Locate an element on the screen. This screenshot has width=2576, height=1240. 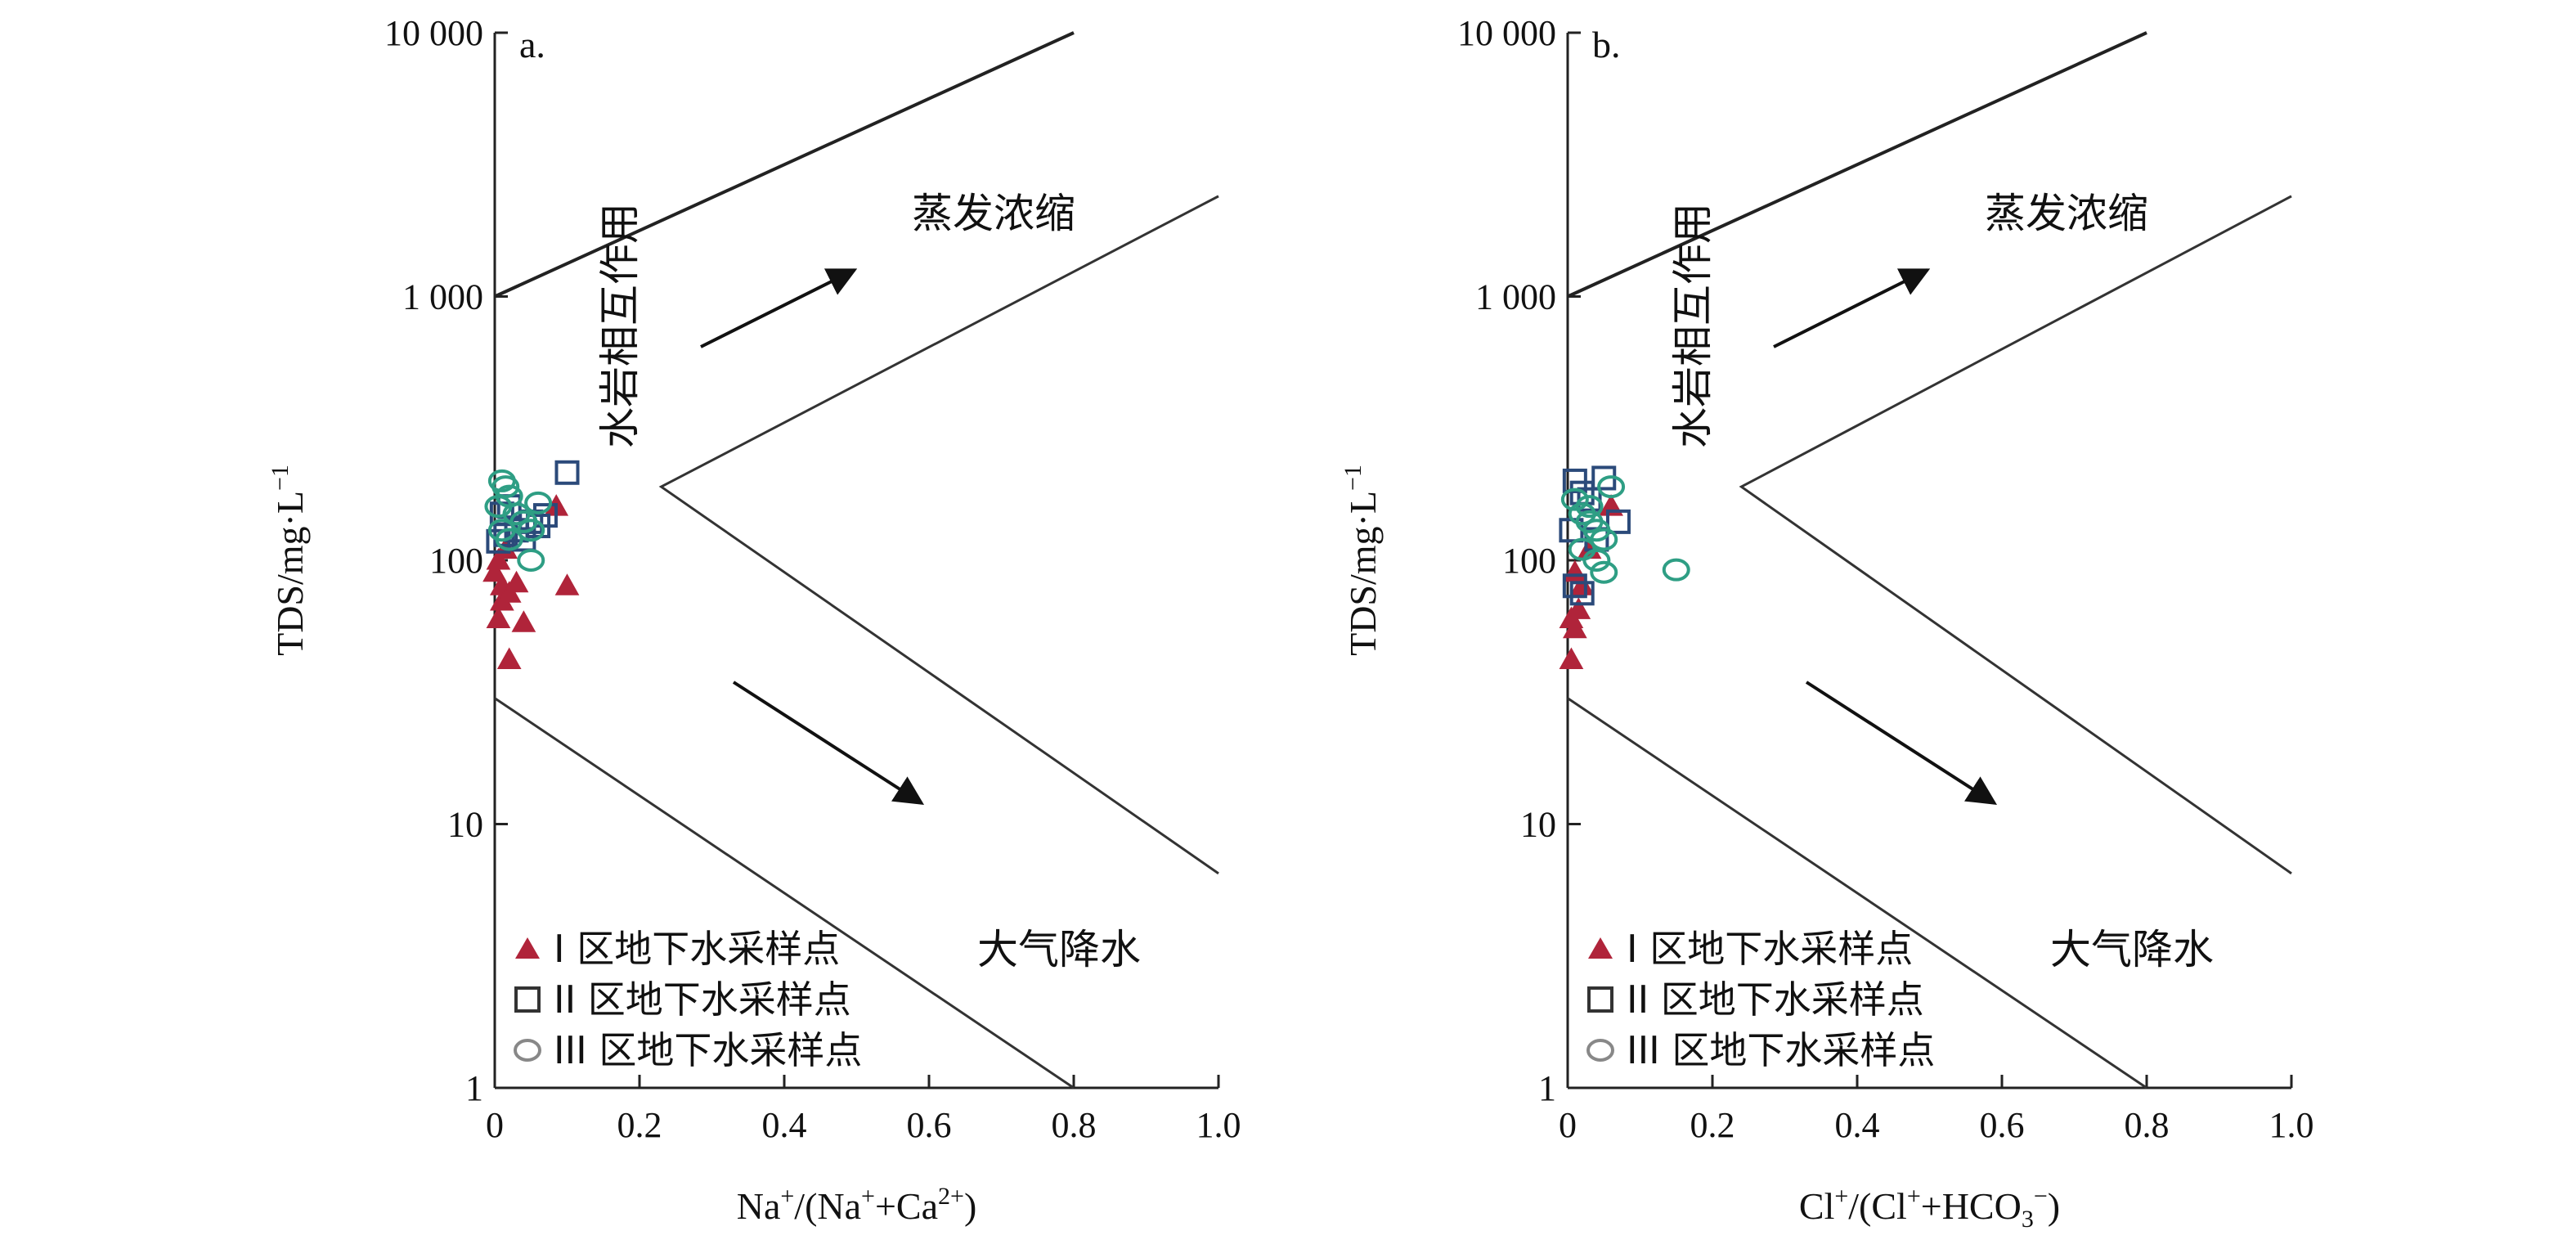
series-square is located at coordinates (1595, 535).